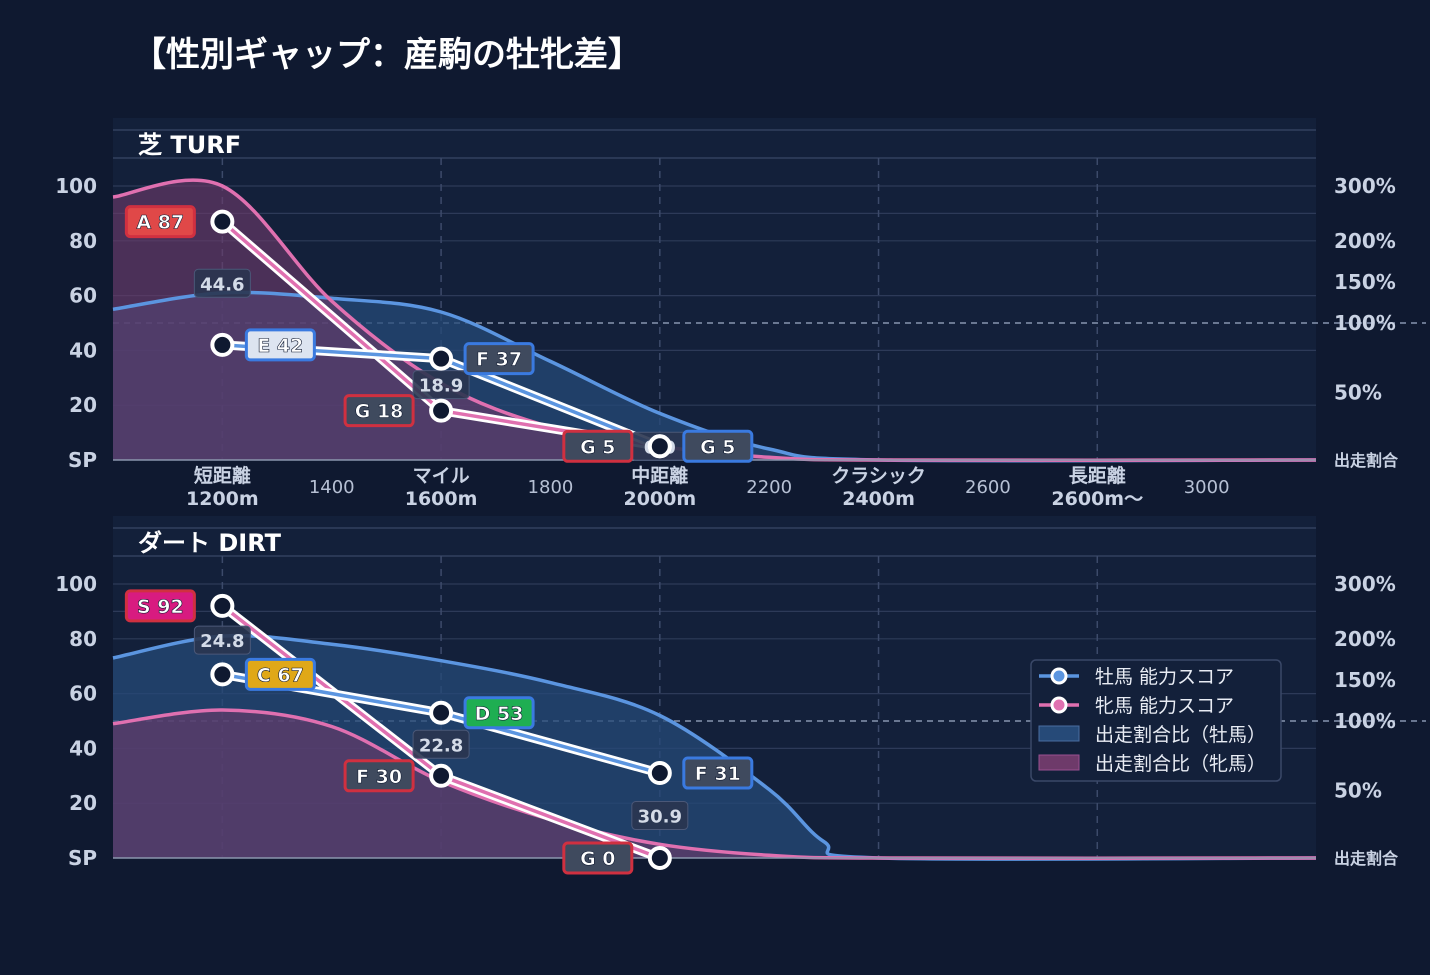  What do you see at coordinates (878, 476) in the screenshot?
I see `x-major-label: クラシック` at bounding box center [878, 476].